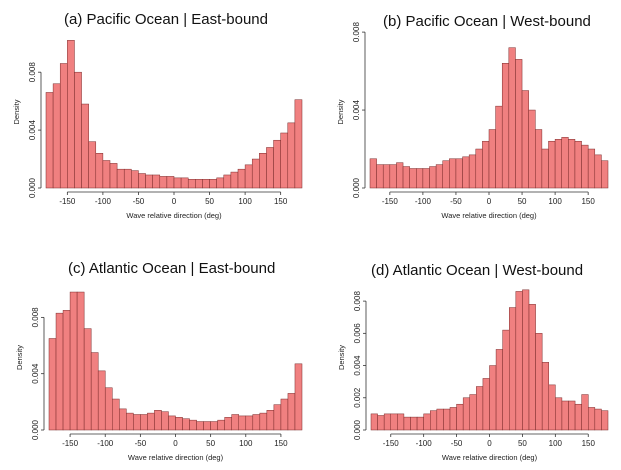 This screenshot has height=470, width=621. What do you see at coordinates (357, 397) in the screenshot?
I see `y-tick-label: 0.002` at bounding box center [357, 397].